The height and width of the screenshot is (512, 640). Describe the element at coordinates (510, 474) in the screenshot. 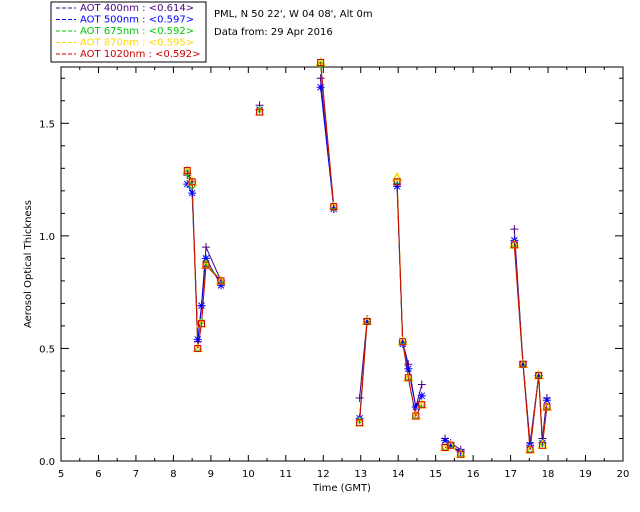

I see `x-tick-label: 17` at that location.